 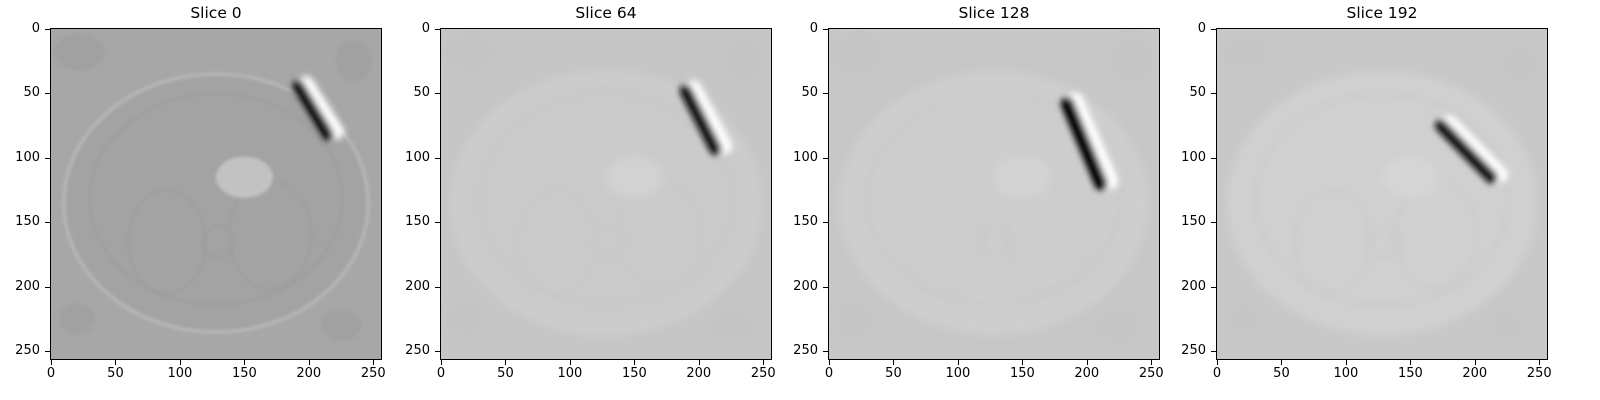 I want to click on panel-title: Slice 64, so click(x=606, y=13).